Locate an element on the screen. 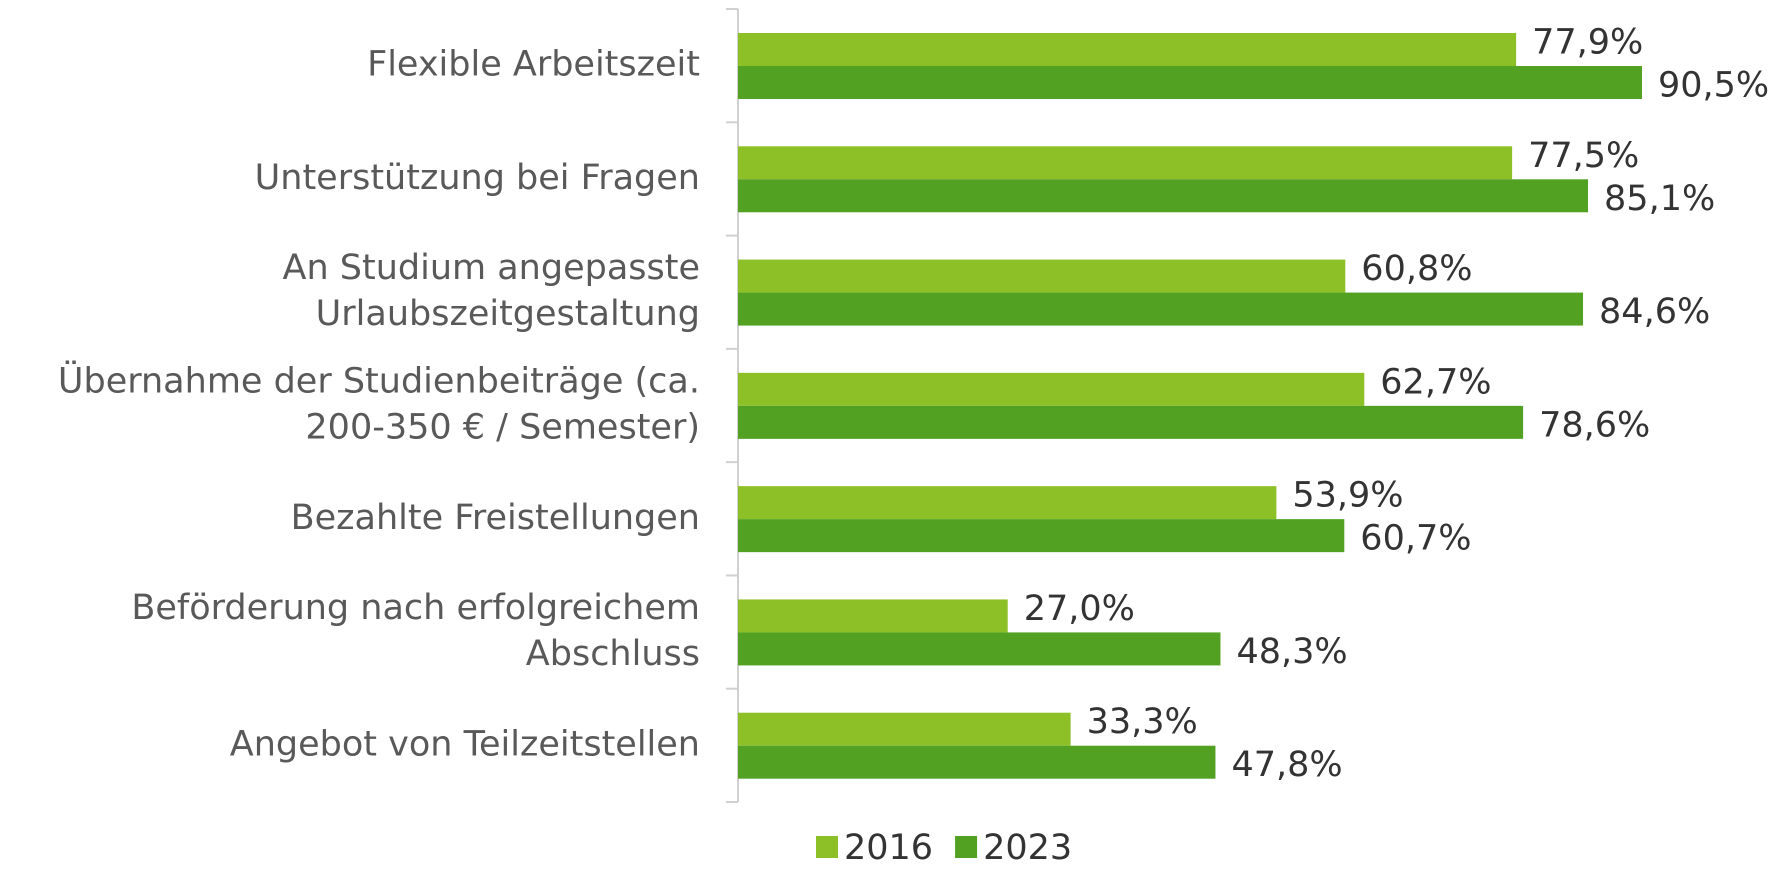  value-label: 77,9% is located at coordinates (1587, 43).